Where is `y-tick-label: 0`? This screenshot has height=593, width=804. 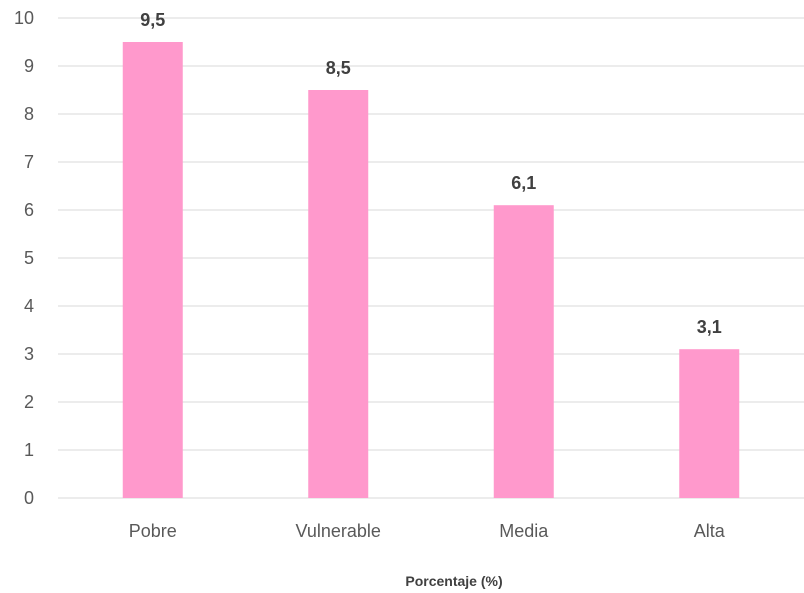 y-tick-label: 0 is located at coordinates (29, 498).